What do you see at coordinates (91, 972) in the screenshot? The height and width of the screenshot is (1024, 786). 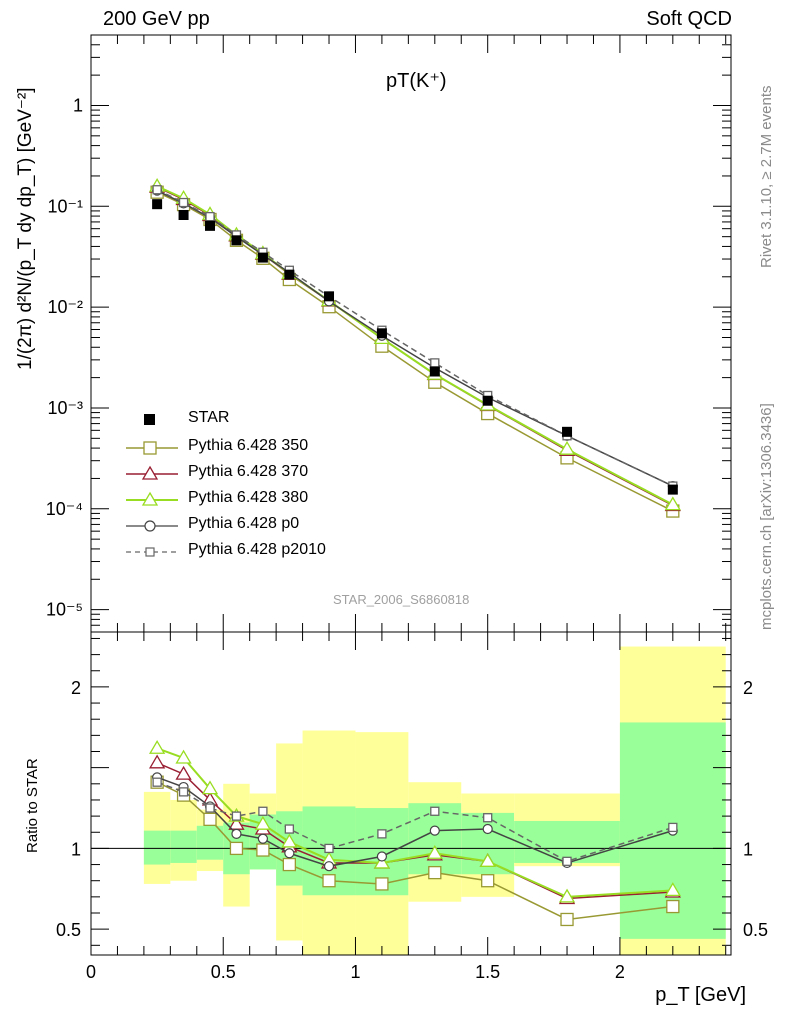 I see `x-tick-label: 0` at bounding box center [91, 972].